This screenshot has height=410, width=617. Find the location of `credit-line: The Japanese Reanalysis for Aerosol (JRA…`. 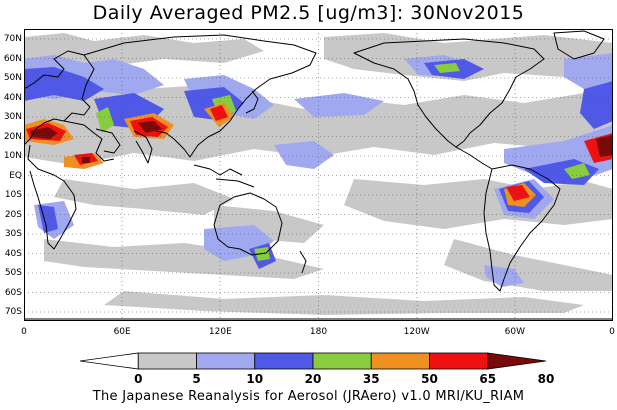

credit-line: The Japanese Reanalysis for Aerosol (JRA… is located at coordinates (308, 396).